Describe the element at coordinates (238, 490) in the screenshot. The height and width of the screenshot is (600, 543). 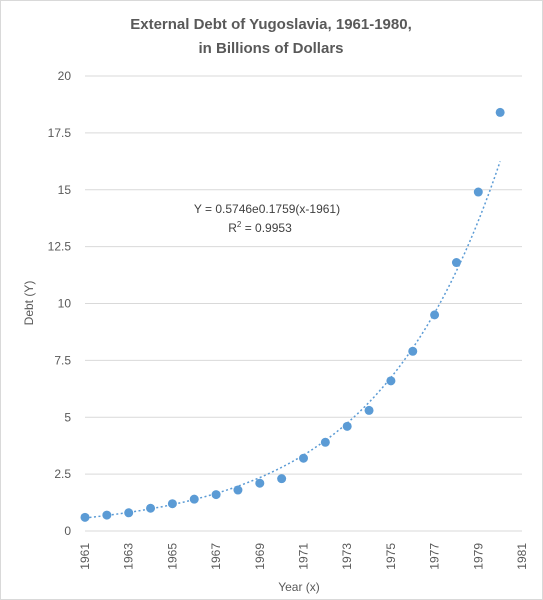
I see `data-point-1968` at that location.